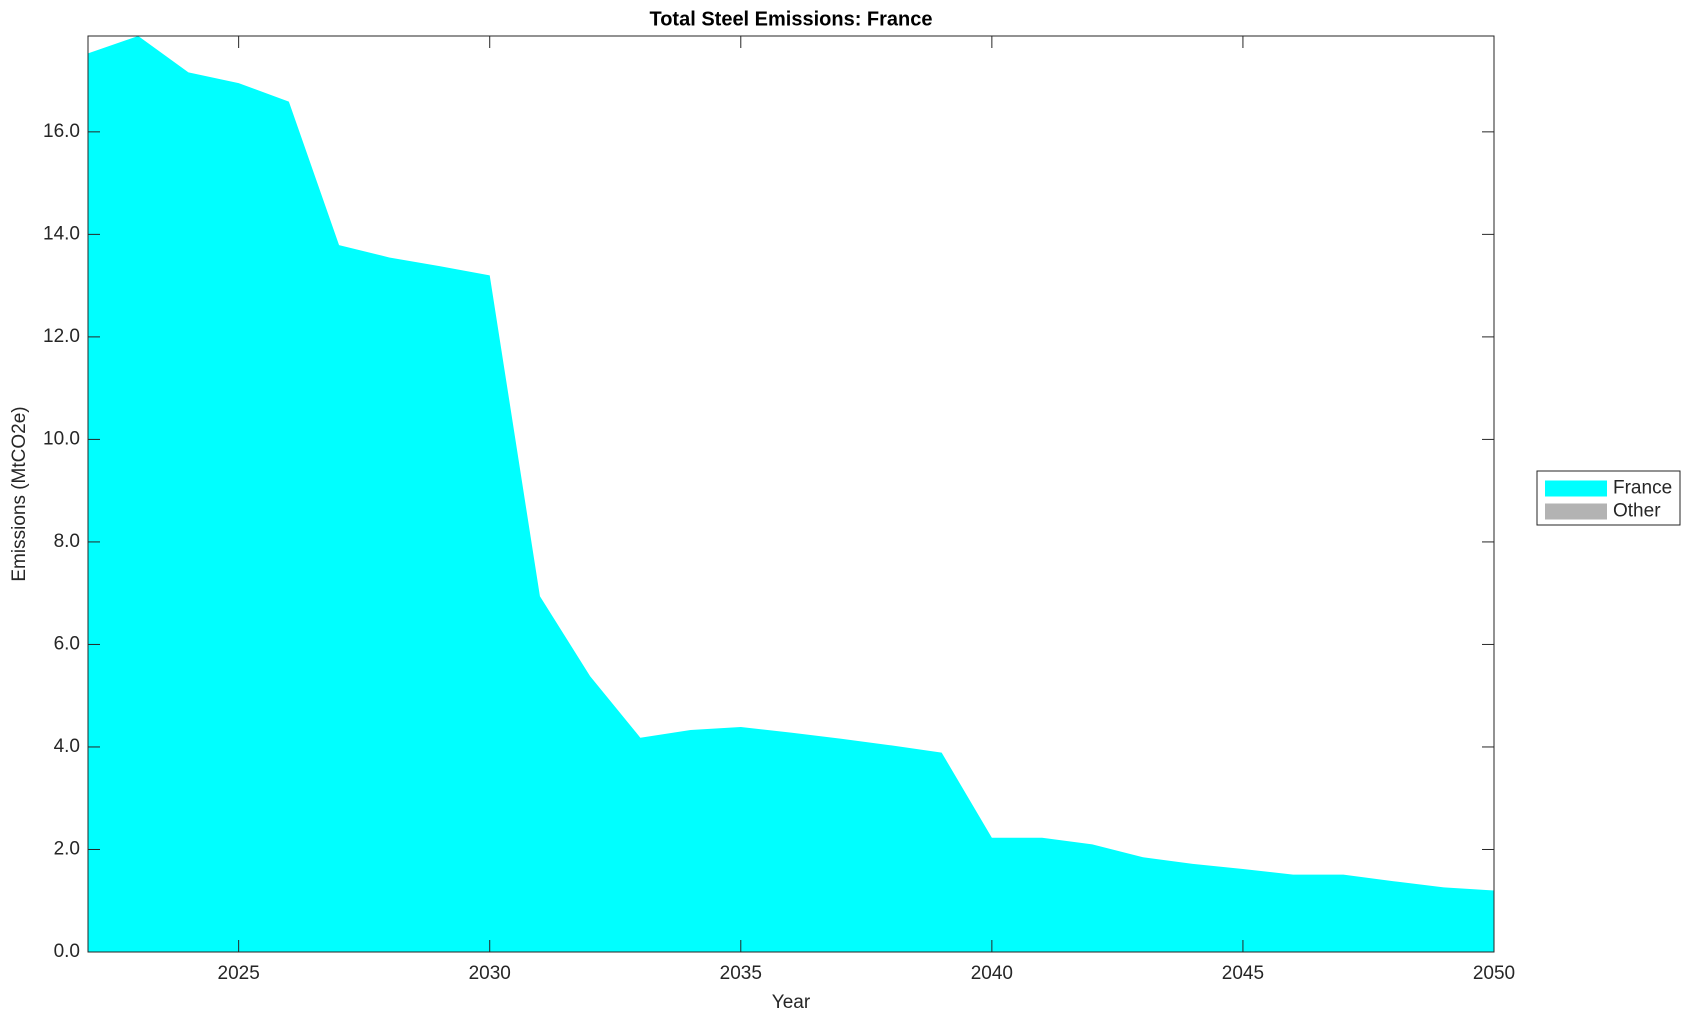  Describe the element at coordinates (61, 438) in the screenshot. I see `y-tick-label: 10.0` at that location.